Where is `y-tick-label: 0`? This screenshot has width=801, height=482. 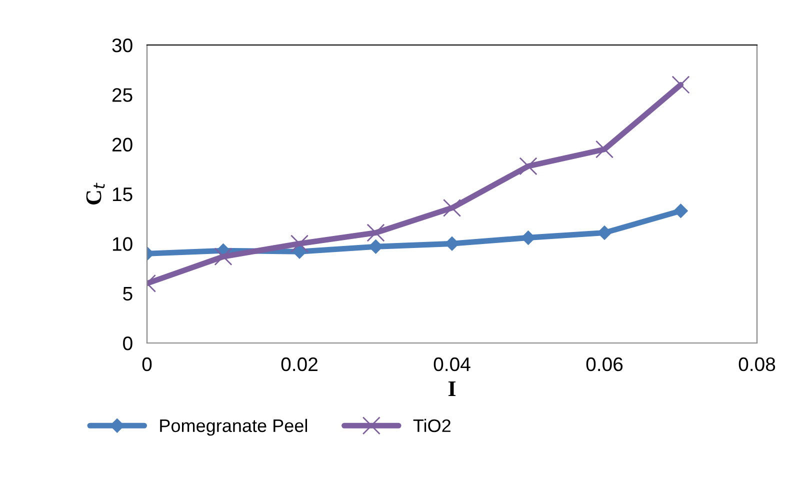 y-tick-label: 0 is located at coordinates (127, 343).